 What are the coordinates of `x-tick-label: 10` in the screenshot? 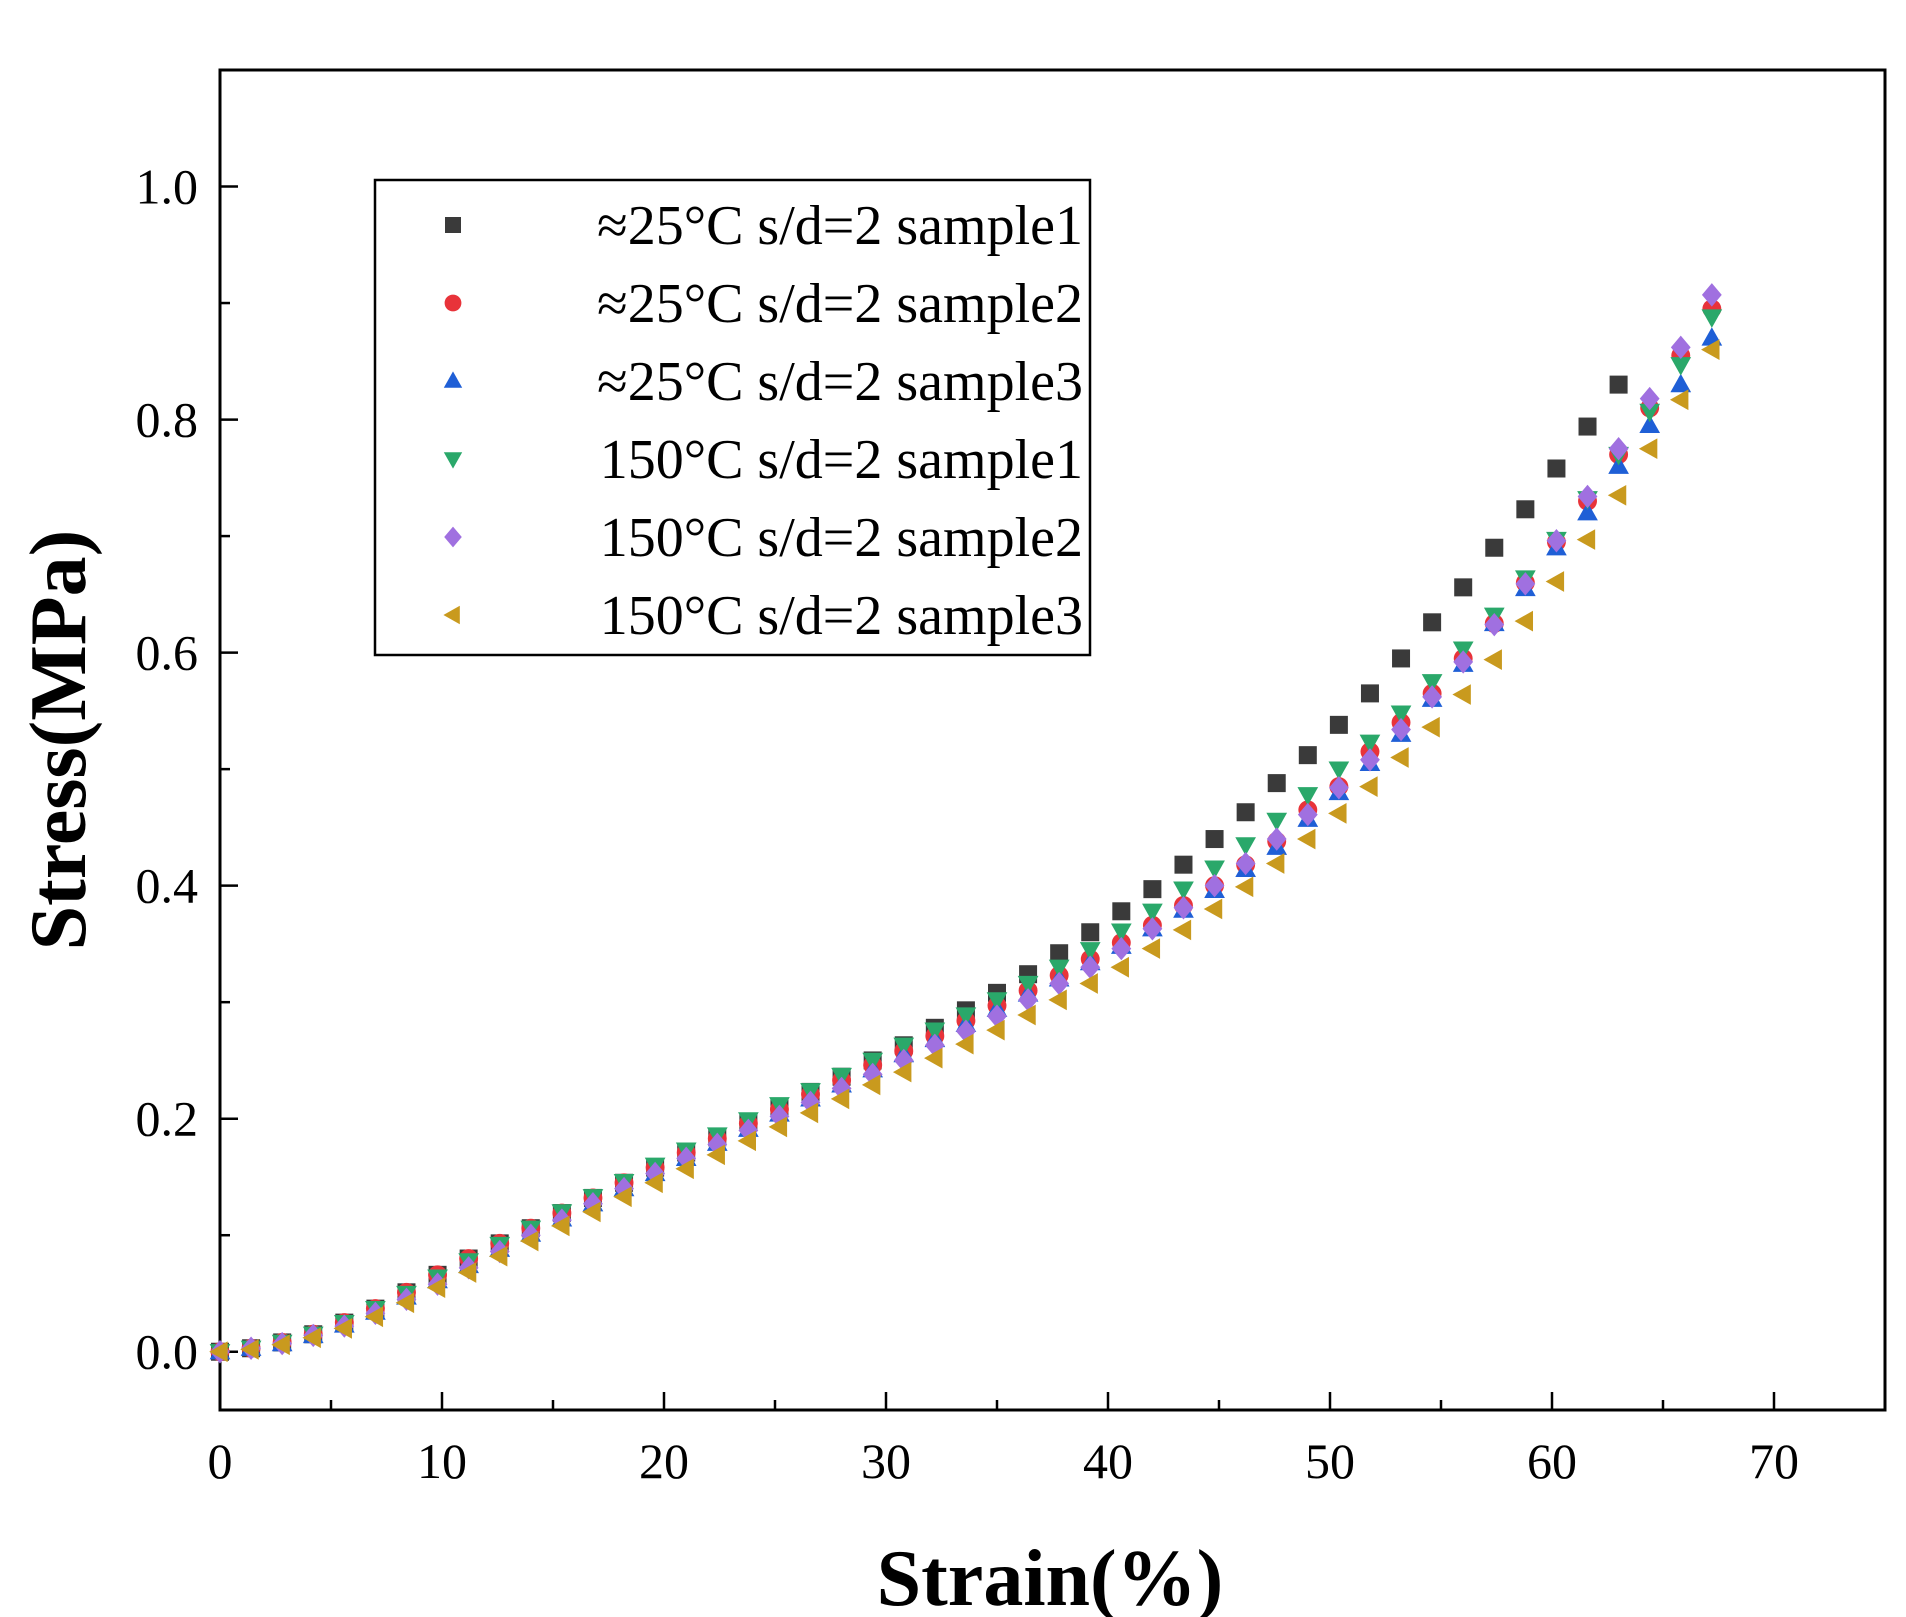 It's located at (442, 1461).